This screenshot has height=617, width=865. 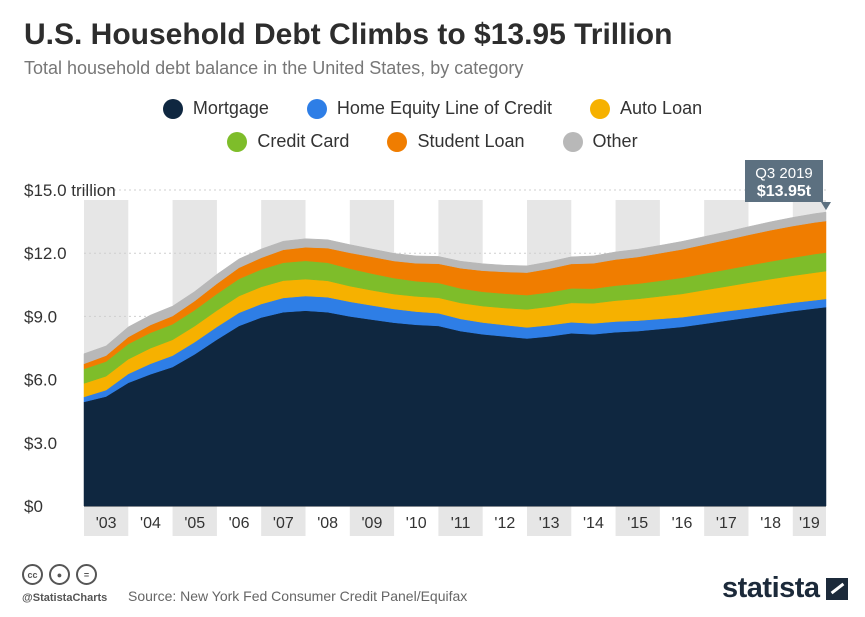 I want to click on legend-swatch-student-loan, so click(x=397, y=141).